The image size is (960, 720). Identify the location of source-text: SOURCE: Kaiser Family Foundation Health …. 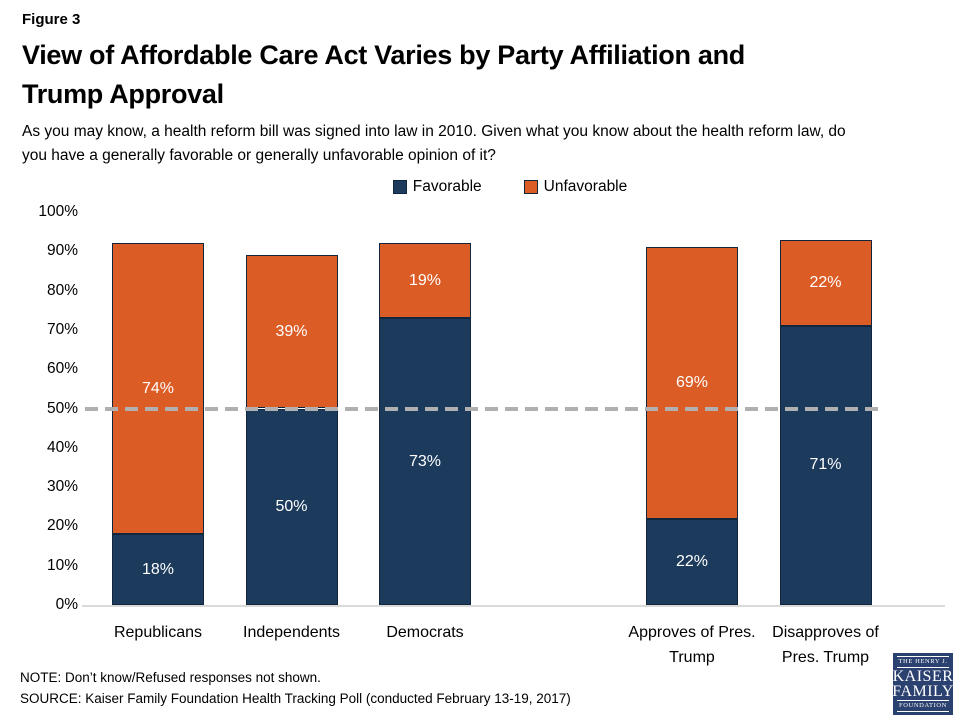
(295, 698).